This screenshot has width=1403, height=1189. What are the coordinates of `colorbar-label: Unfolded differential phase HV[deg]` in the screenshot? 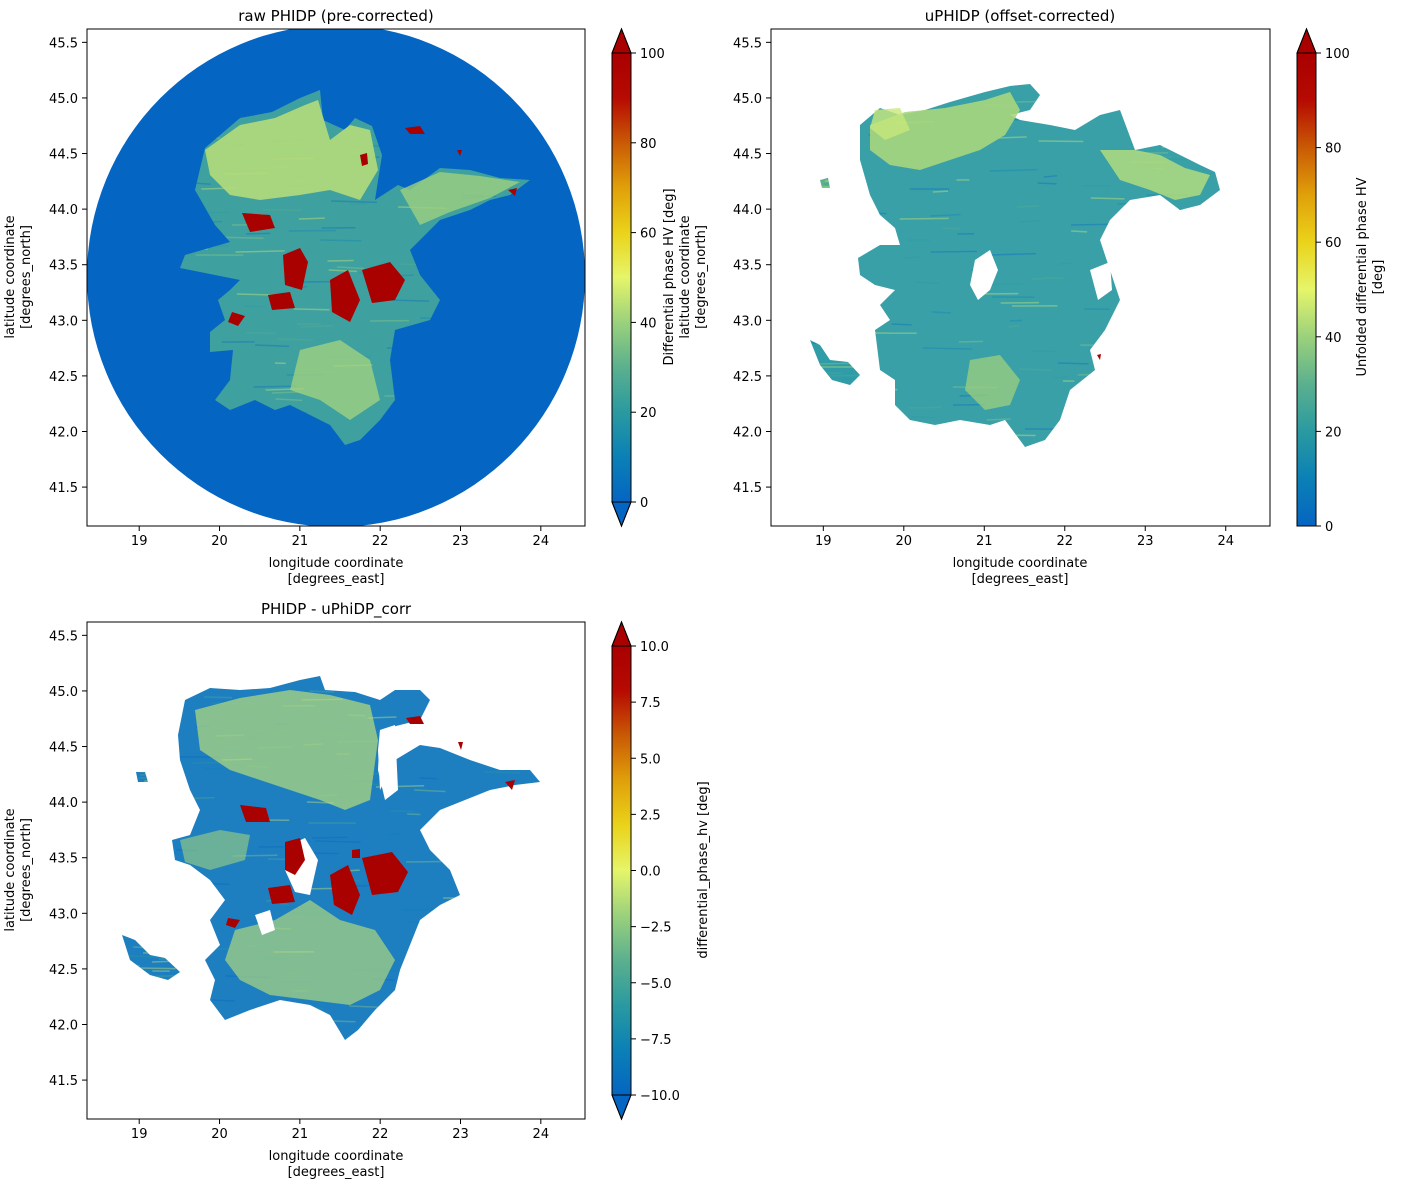 It's located at (1370, 276).